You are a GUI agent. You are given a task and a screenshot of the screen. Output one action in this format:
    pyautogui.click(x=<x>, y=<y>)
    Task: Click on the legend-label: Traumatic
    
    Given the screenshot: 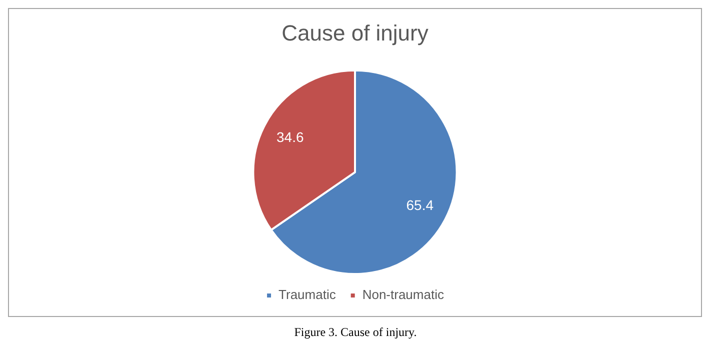 What is the action you would take?
    pyautogui.click(x=307, y=294)
    